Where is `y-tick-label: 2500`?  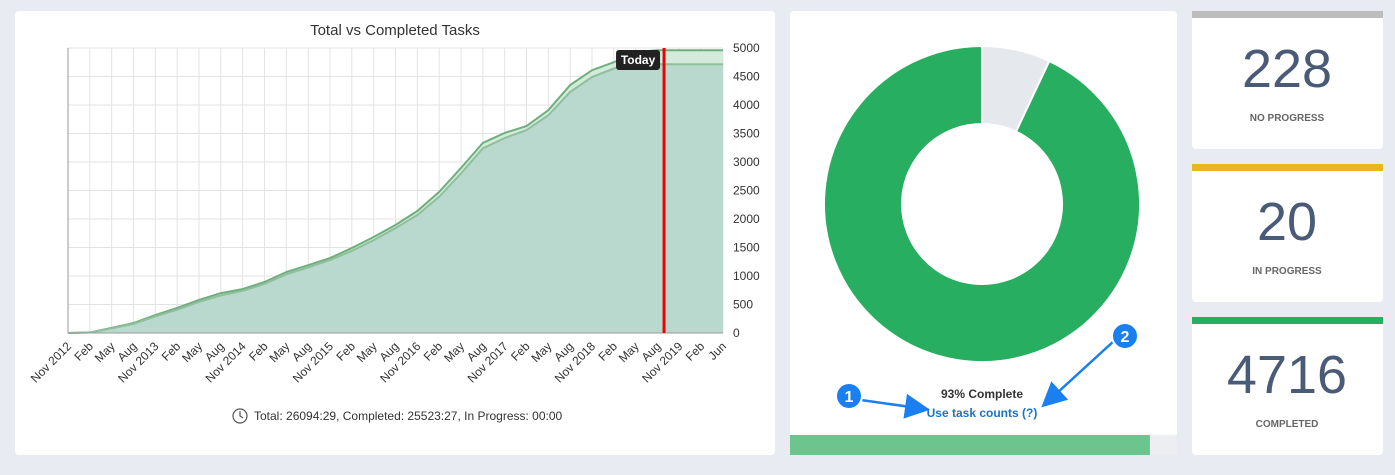 y-tick-label: 2500 is located at coordinates (746, 191).